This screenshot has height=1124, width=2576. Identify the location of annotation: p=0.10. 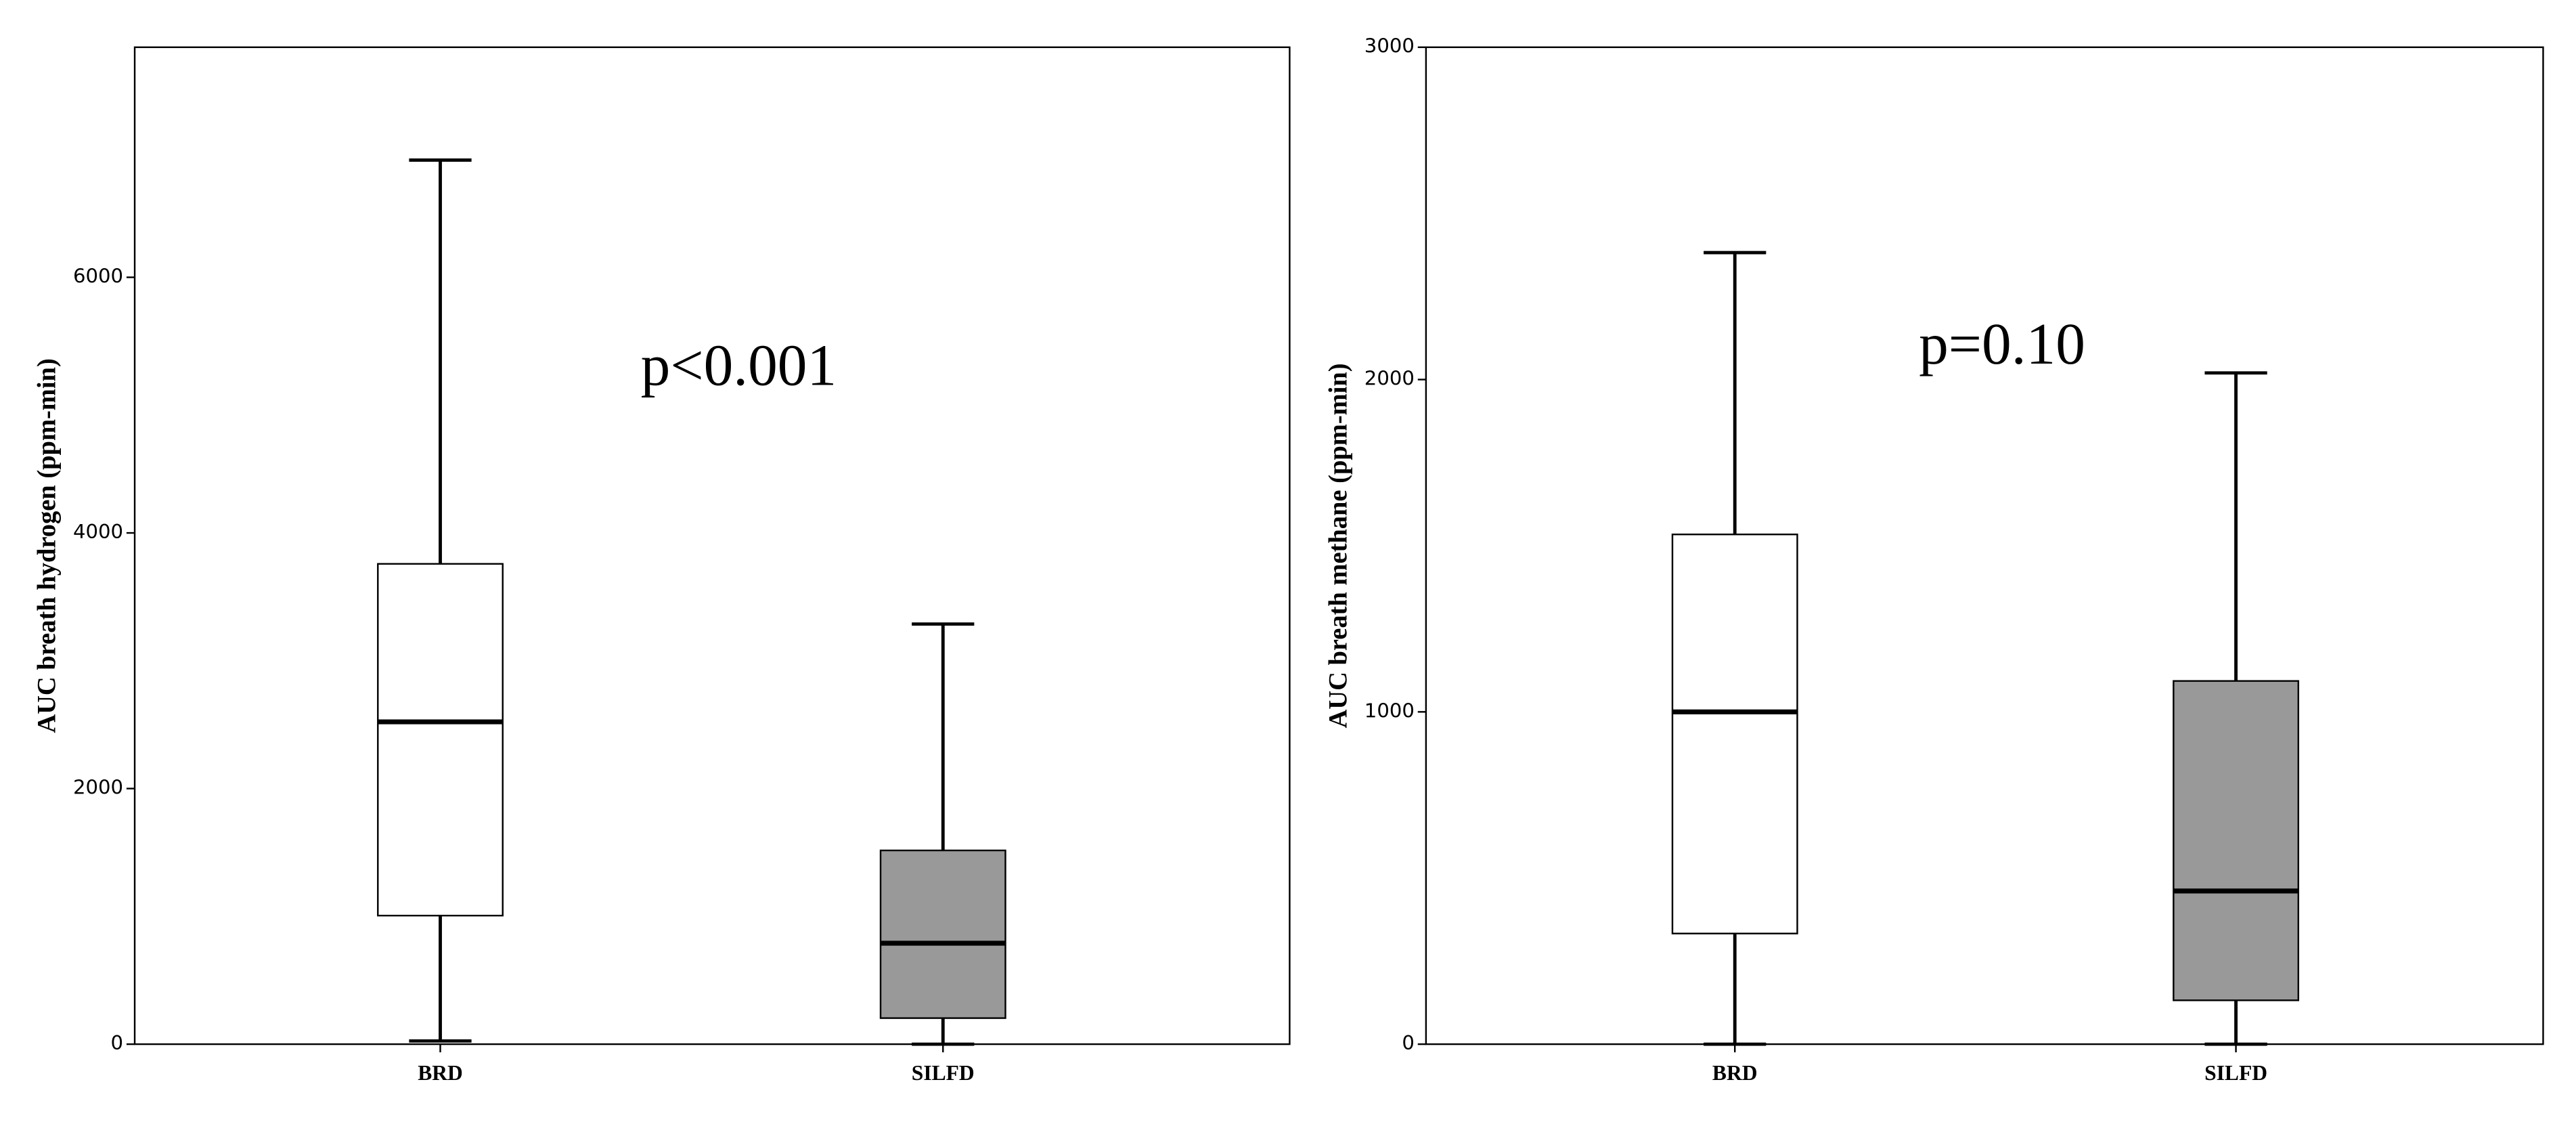
(2002, 343).